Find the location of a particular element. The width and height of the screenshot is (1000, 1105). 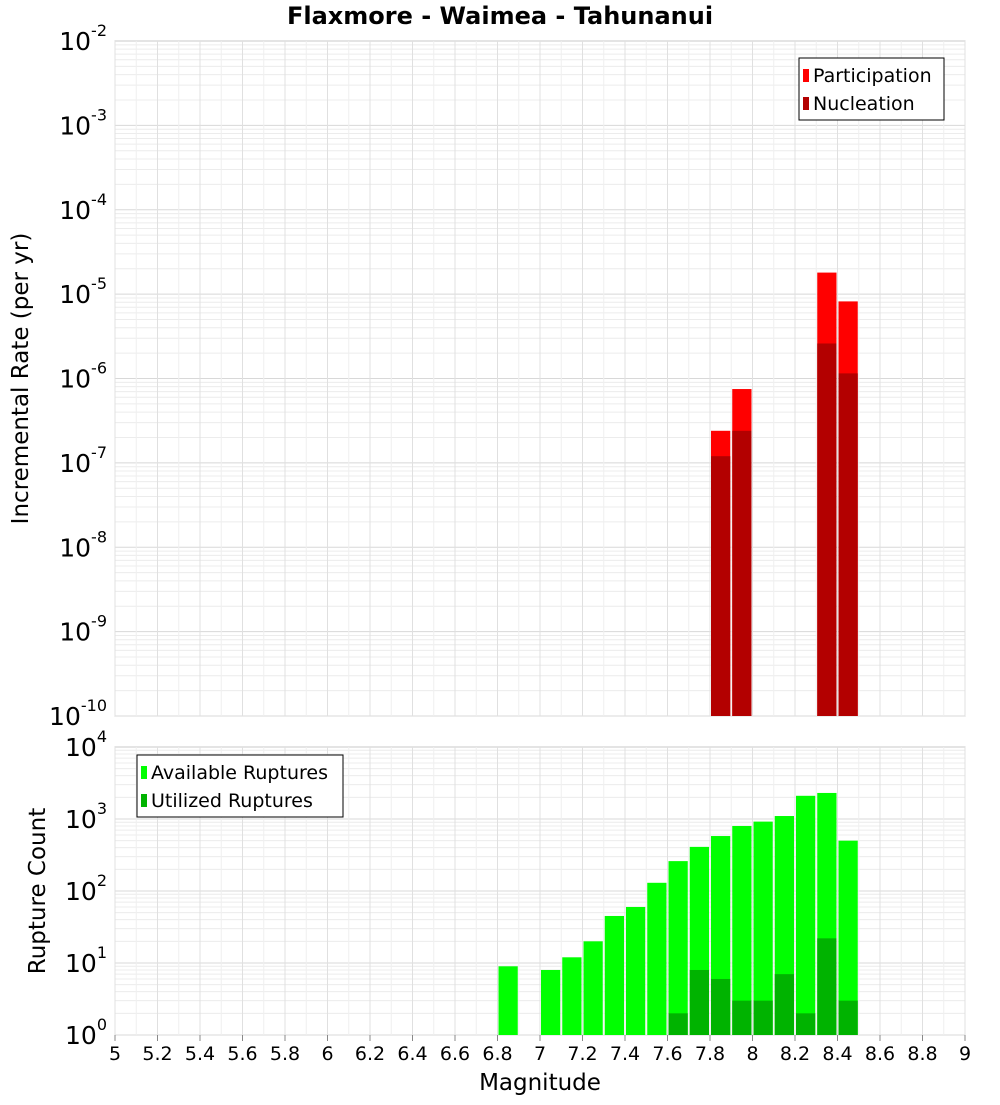

y-tick-label: 10⁰ is located at coordinates (86, 1032).